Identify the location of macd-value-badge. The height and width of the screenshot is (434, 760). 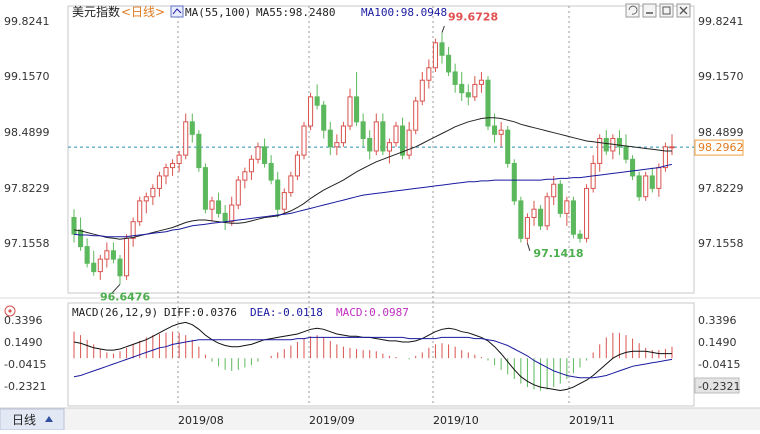
(717, 385).